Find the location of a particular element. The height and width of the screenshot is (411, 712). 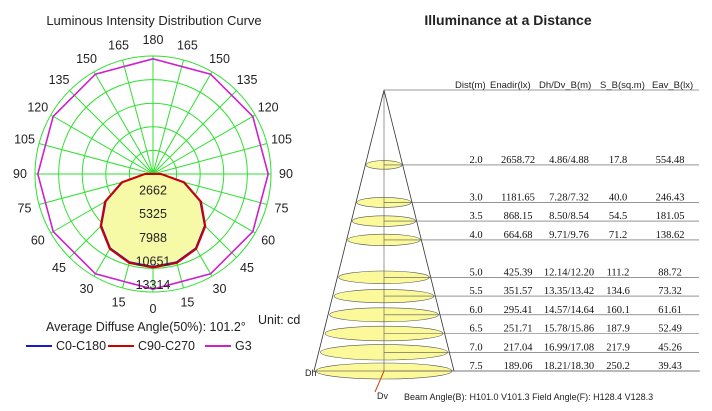

table-cell: 6.0 is located at coordinates (475, 310).